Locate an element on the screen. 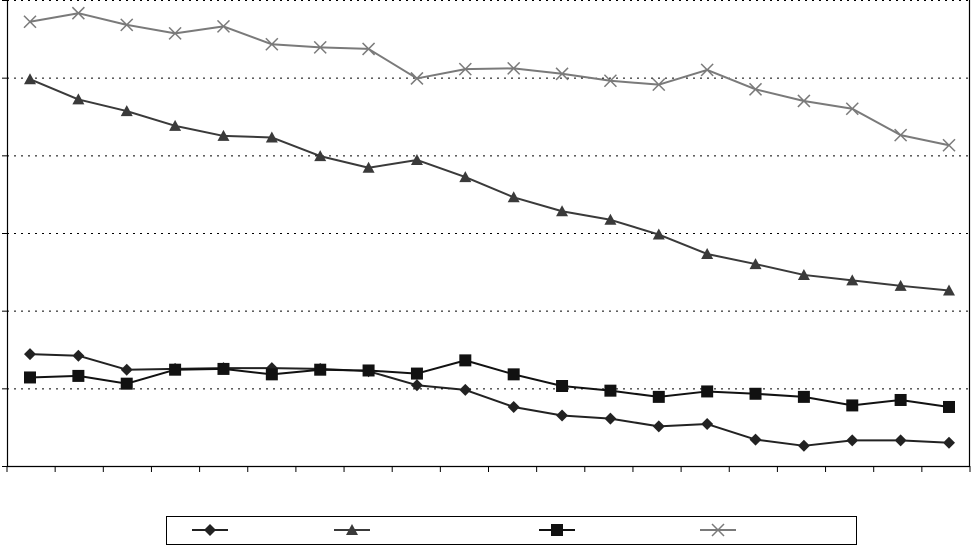  series-3-line is located at coordinates (489, 383).